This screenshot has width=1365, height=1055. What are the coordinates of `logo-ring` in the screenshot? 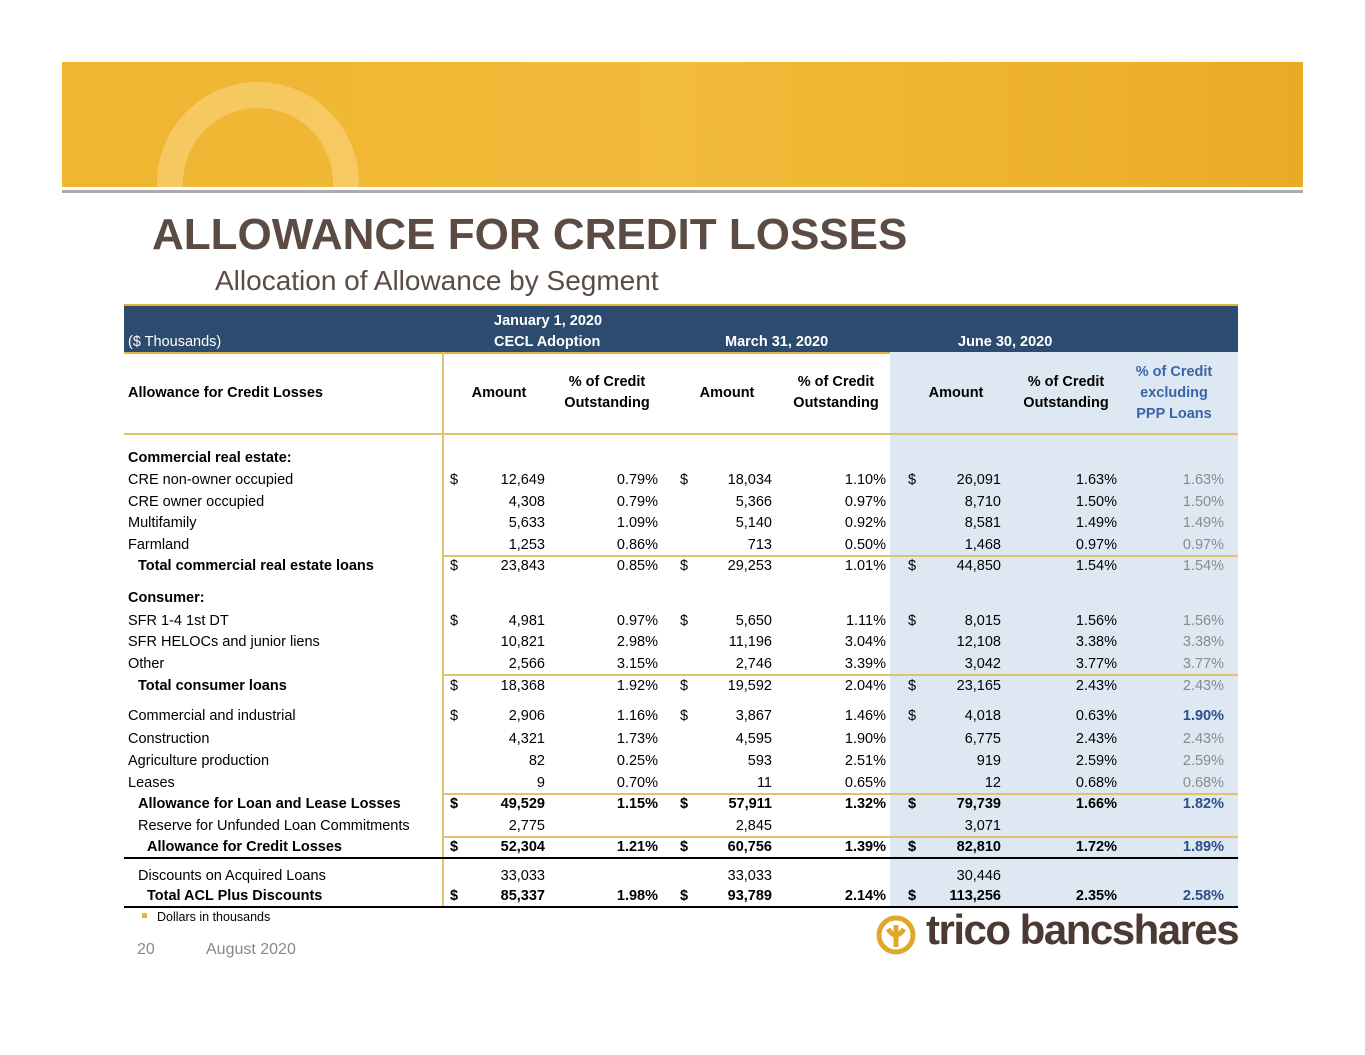 It's located at (896, 935).